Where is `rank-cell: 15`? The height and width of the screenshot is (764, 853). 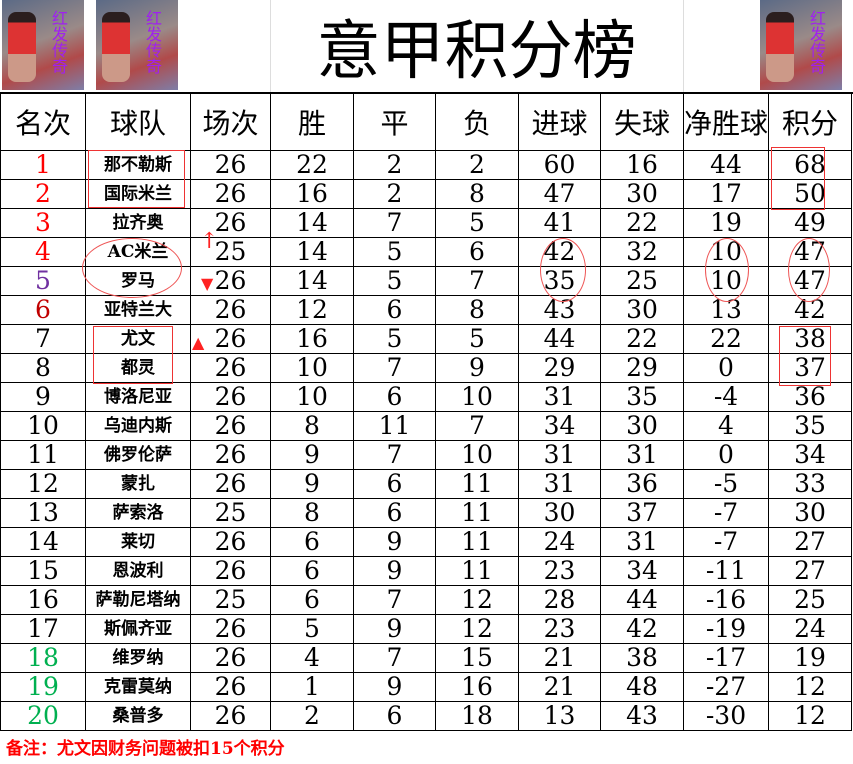 rank-cell: 15 is located at coordinates (43, 571).